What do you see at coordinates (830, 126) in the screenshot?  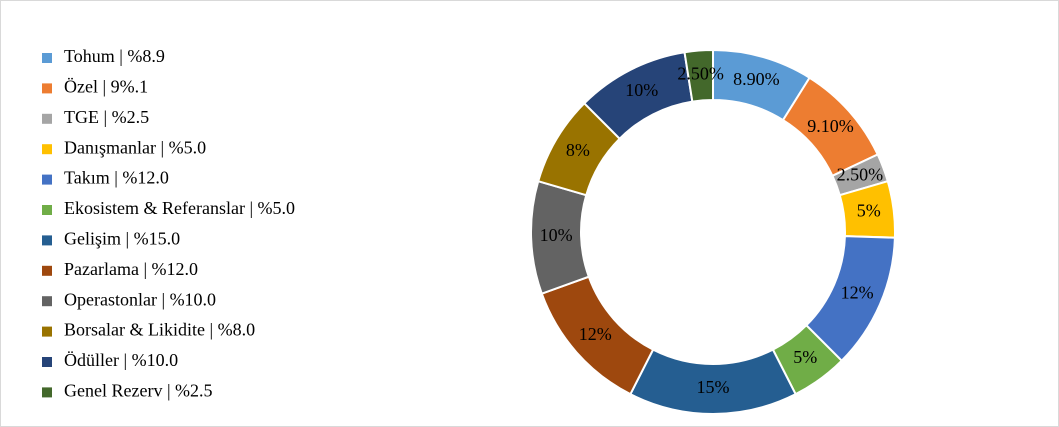 I see `data-label: 9.10%` at bounding box center [830, 126].